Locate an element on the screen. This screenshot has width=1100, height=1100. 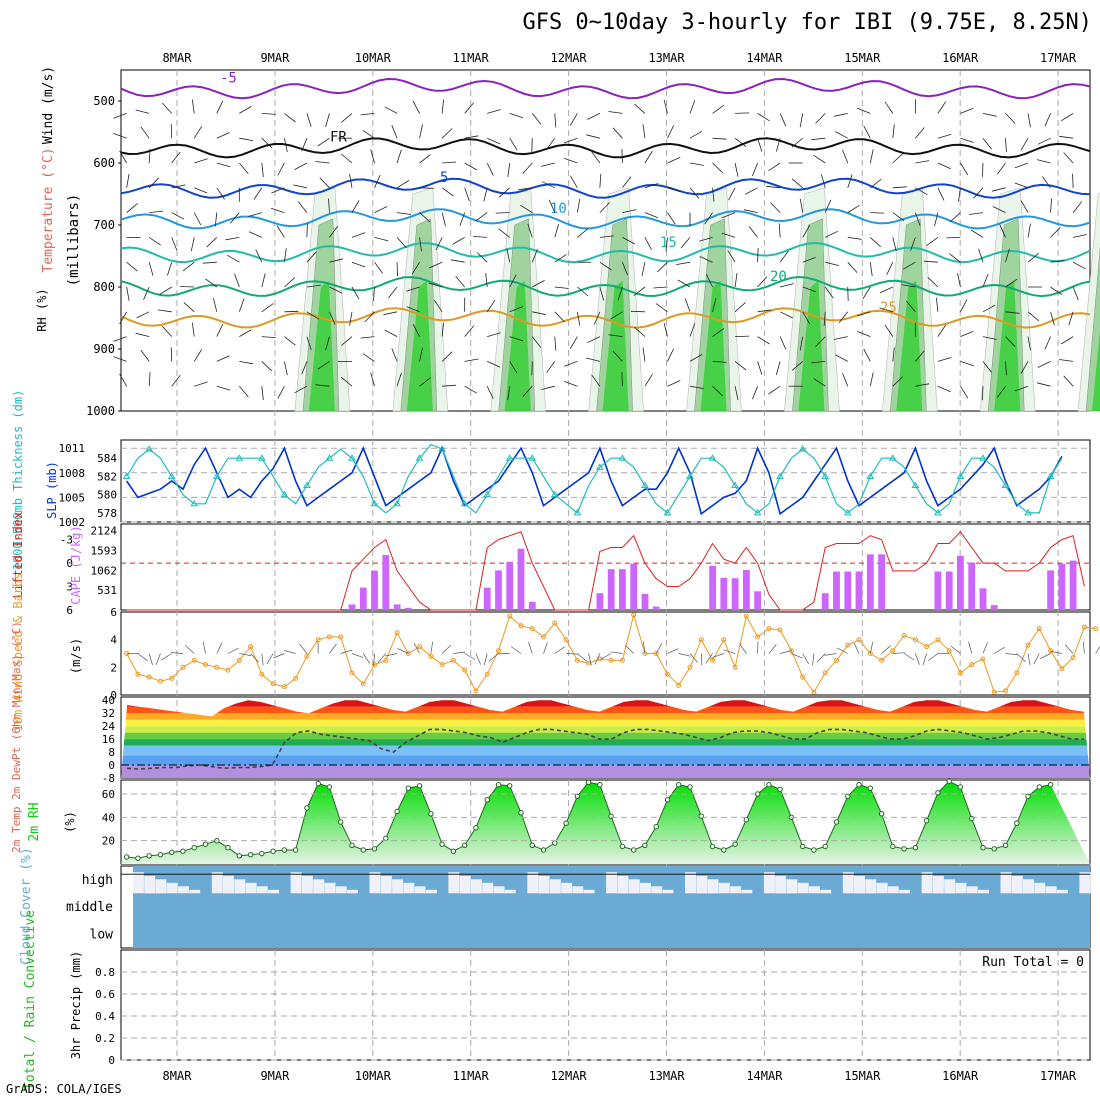
date-label-bottom: 13MAR is located at coordinates (666, 1076).